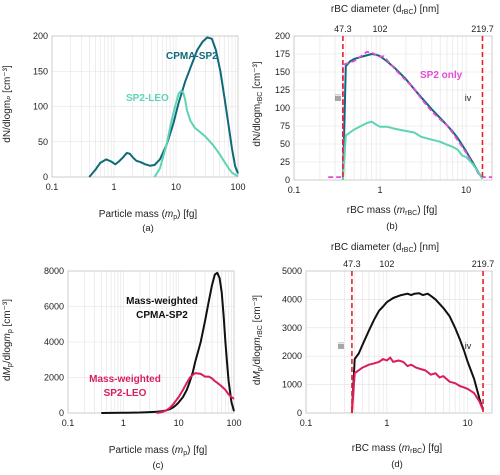  I want to click on series-label-mw-cpma-line1: Mass-weighted, so click(162, 301).